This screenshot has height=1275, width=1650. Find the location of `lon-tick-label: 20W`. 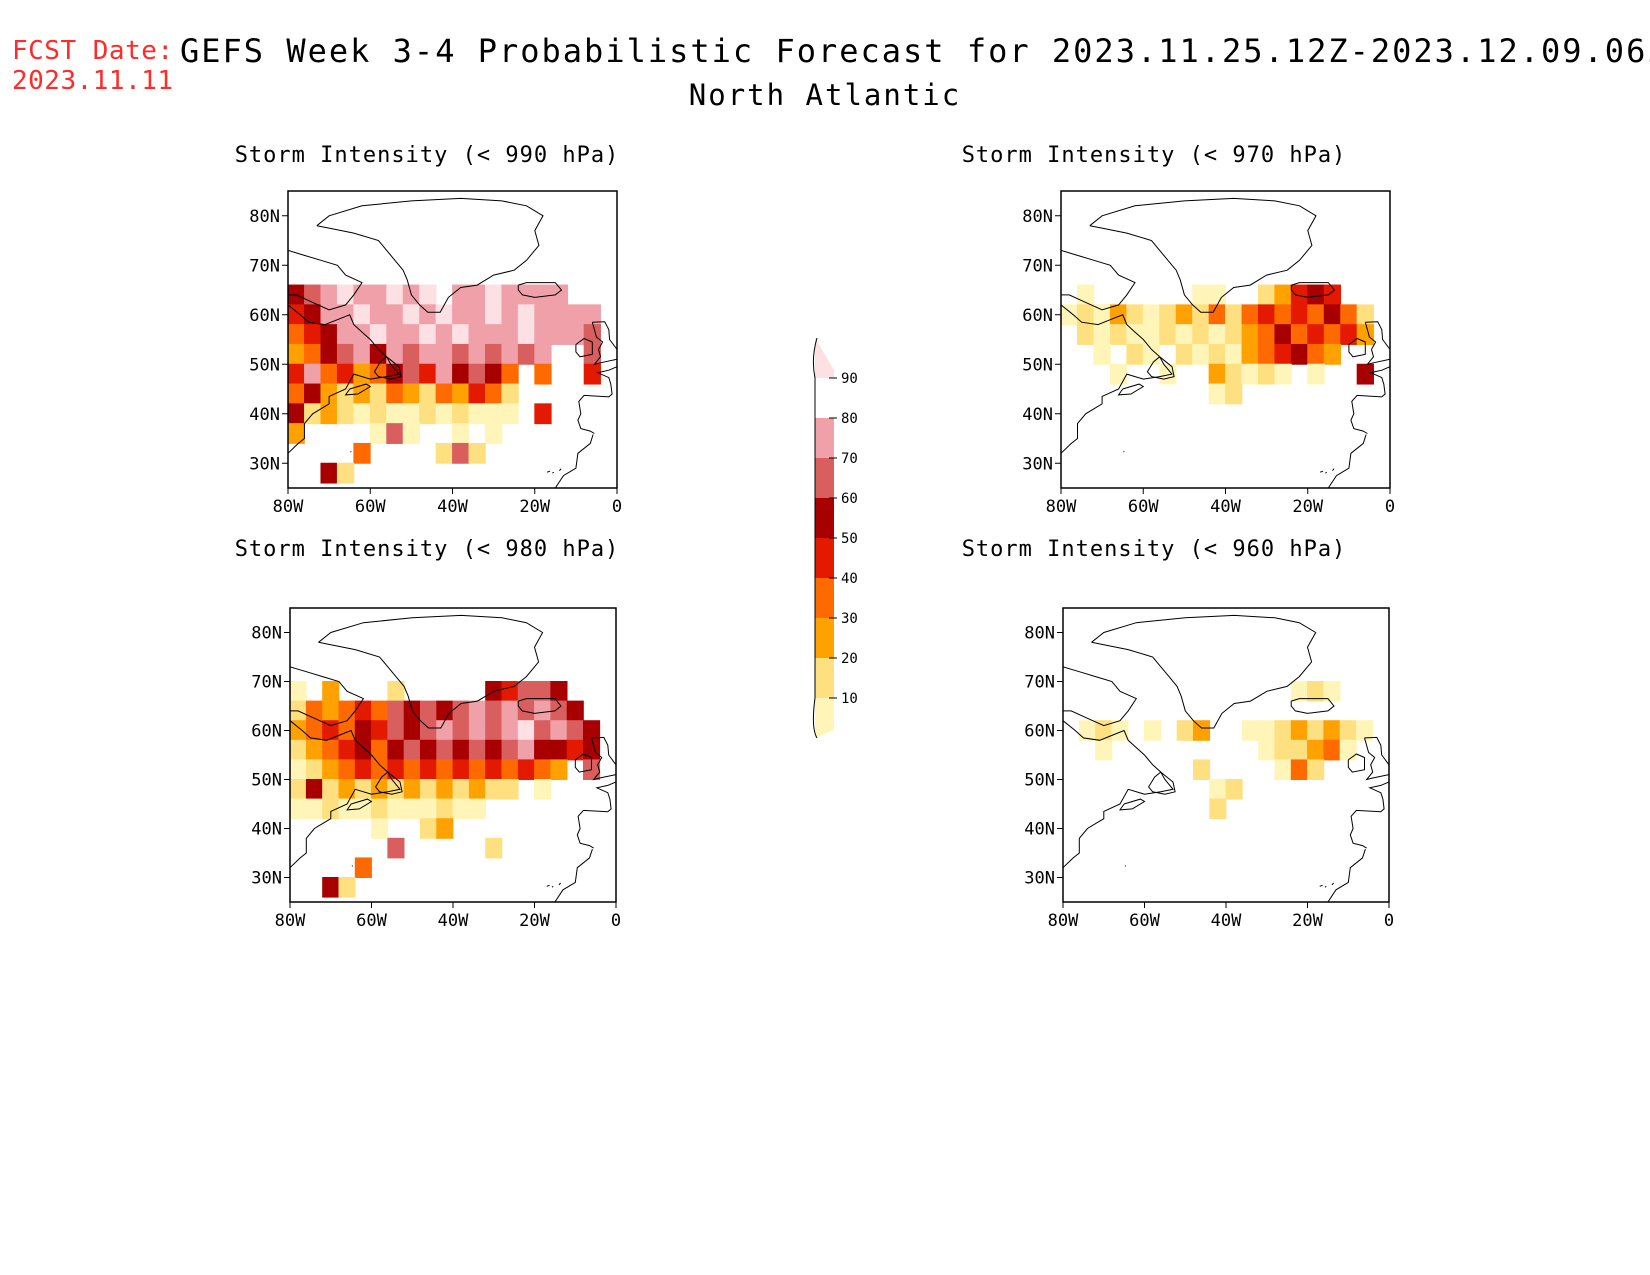

lon-tick-label: 20W is located at coordinates (1307, 507).